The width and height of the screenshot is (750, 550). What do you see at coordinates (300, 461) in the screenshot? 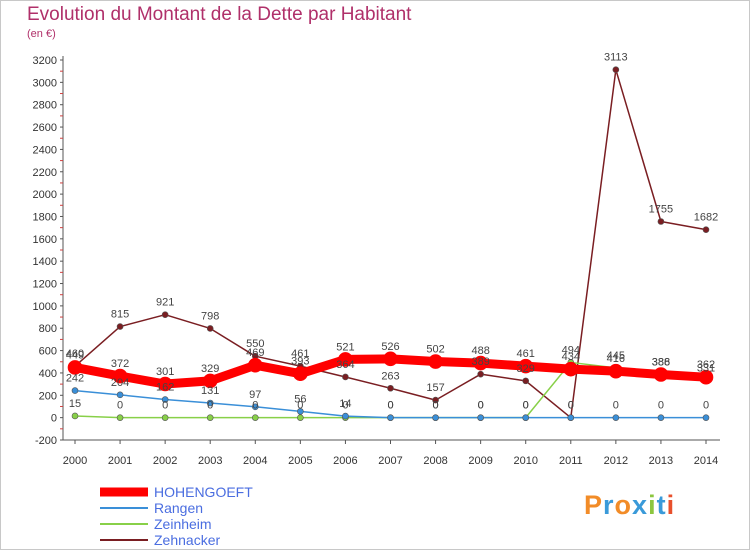
I see `x-tick-label: 2005` at bounding box center [300, 461].